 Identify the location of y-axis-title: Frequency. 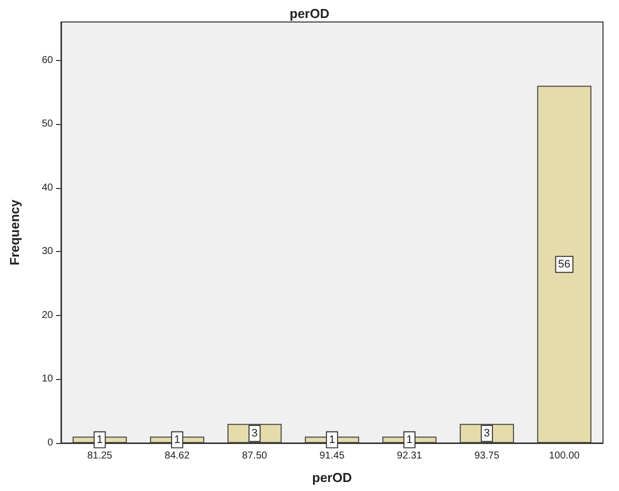
(14, 232).